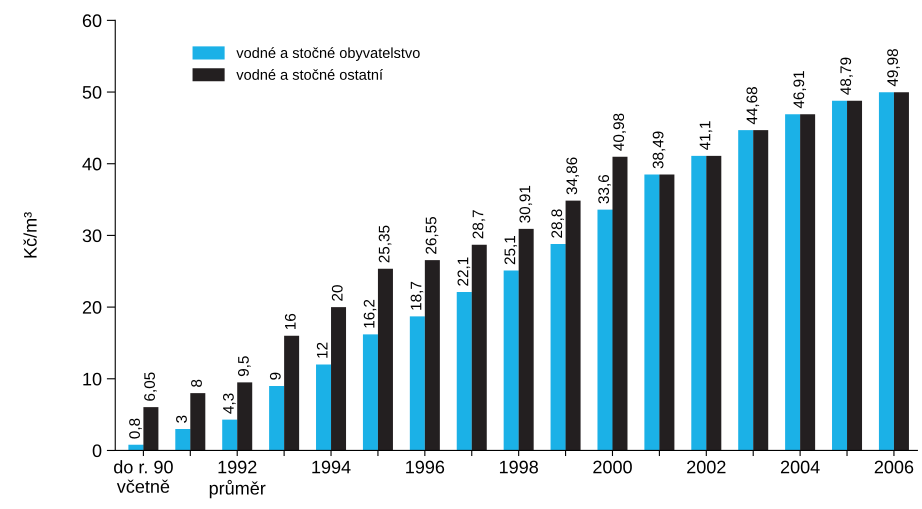  What do you see at coordinates (659, 149) in the screenshot?
I see `data-label: 38,49` at bounding box center [659, 149].